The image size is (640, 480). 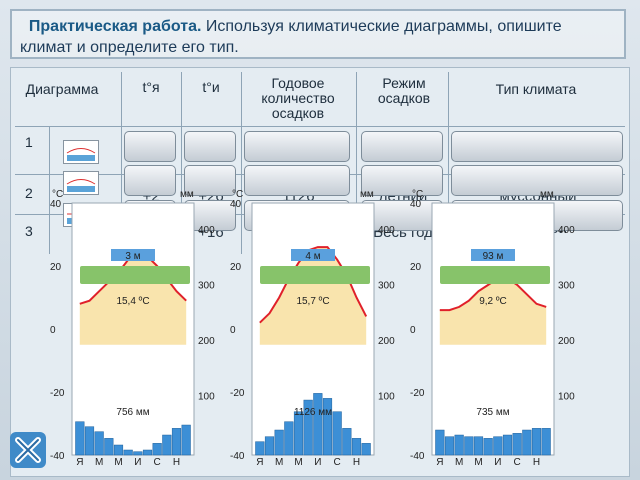 I want to click on temp-tick-label: -40, so click(x=417, y=456).